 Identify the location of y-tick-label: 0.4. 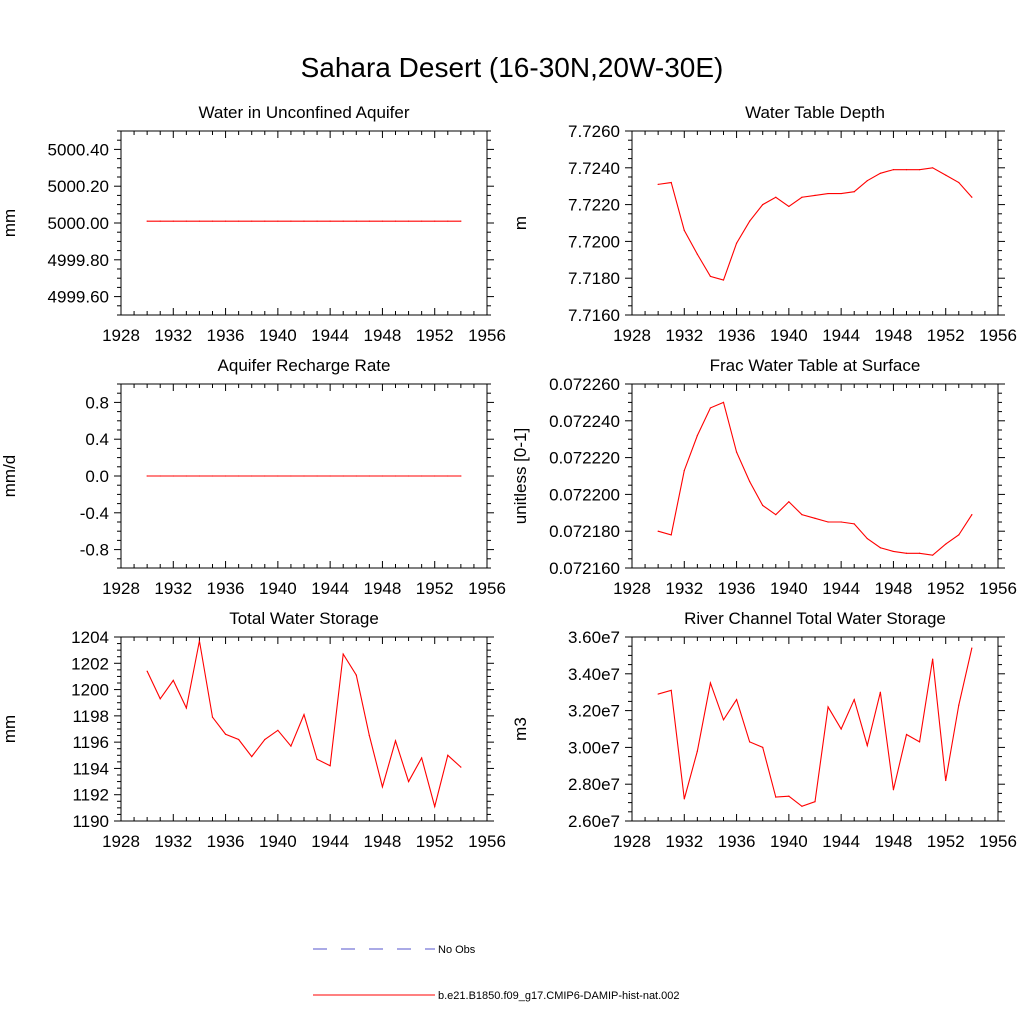
(97, 439).